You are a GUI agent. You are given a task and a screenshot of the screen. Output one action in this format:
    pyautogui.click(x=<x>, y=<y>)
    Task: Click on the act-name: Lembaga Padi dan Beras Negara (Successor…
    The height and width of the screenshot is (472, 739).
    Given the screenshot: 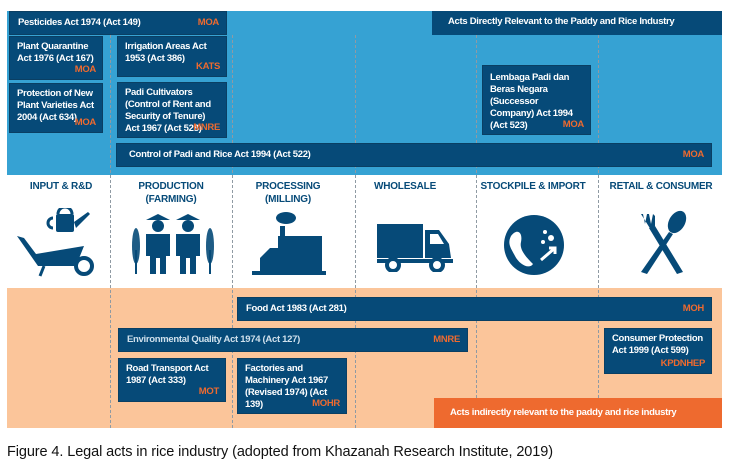 What is the action you would take?
    pyautogui.click(x=531, y=101)
    